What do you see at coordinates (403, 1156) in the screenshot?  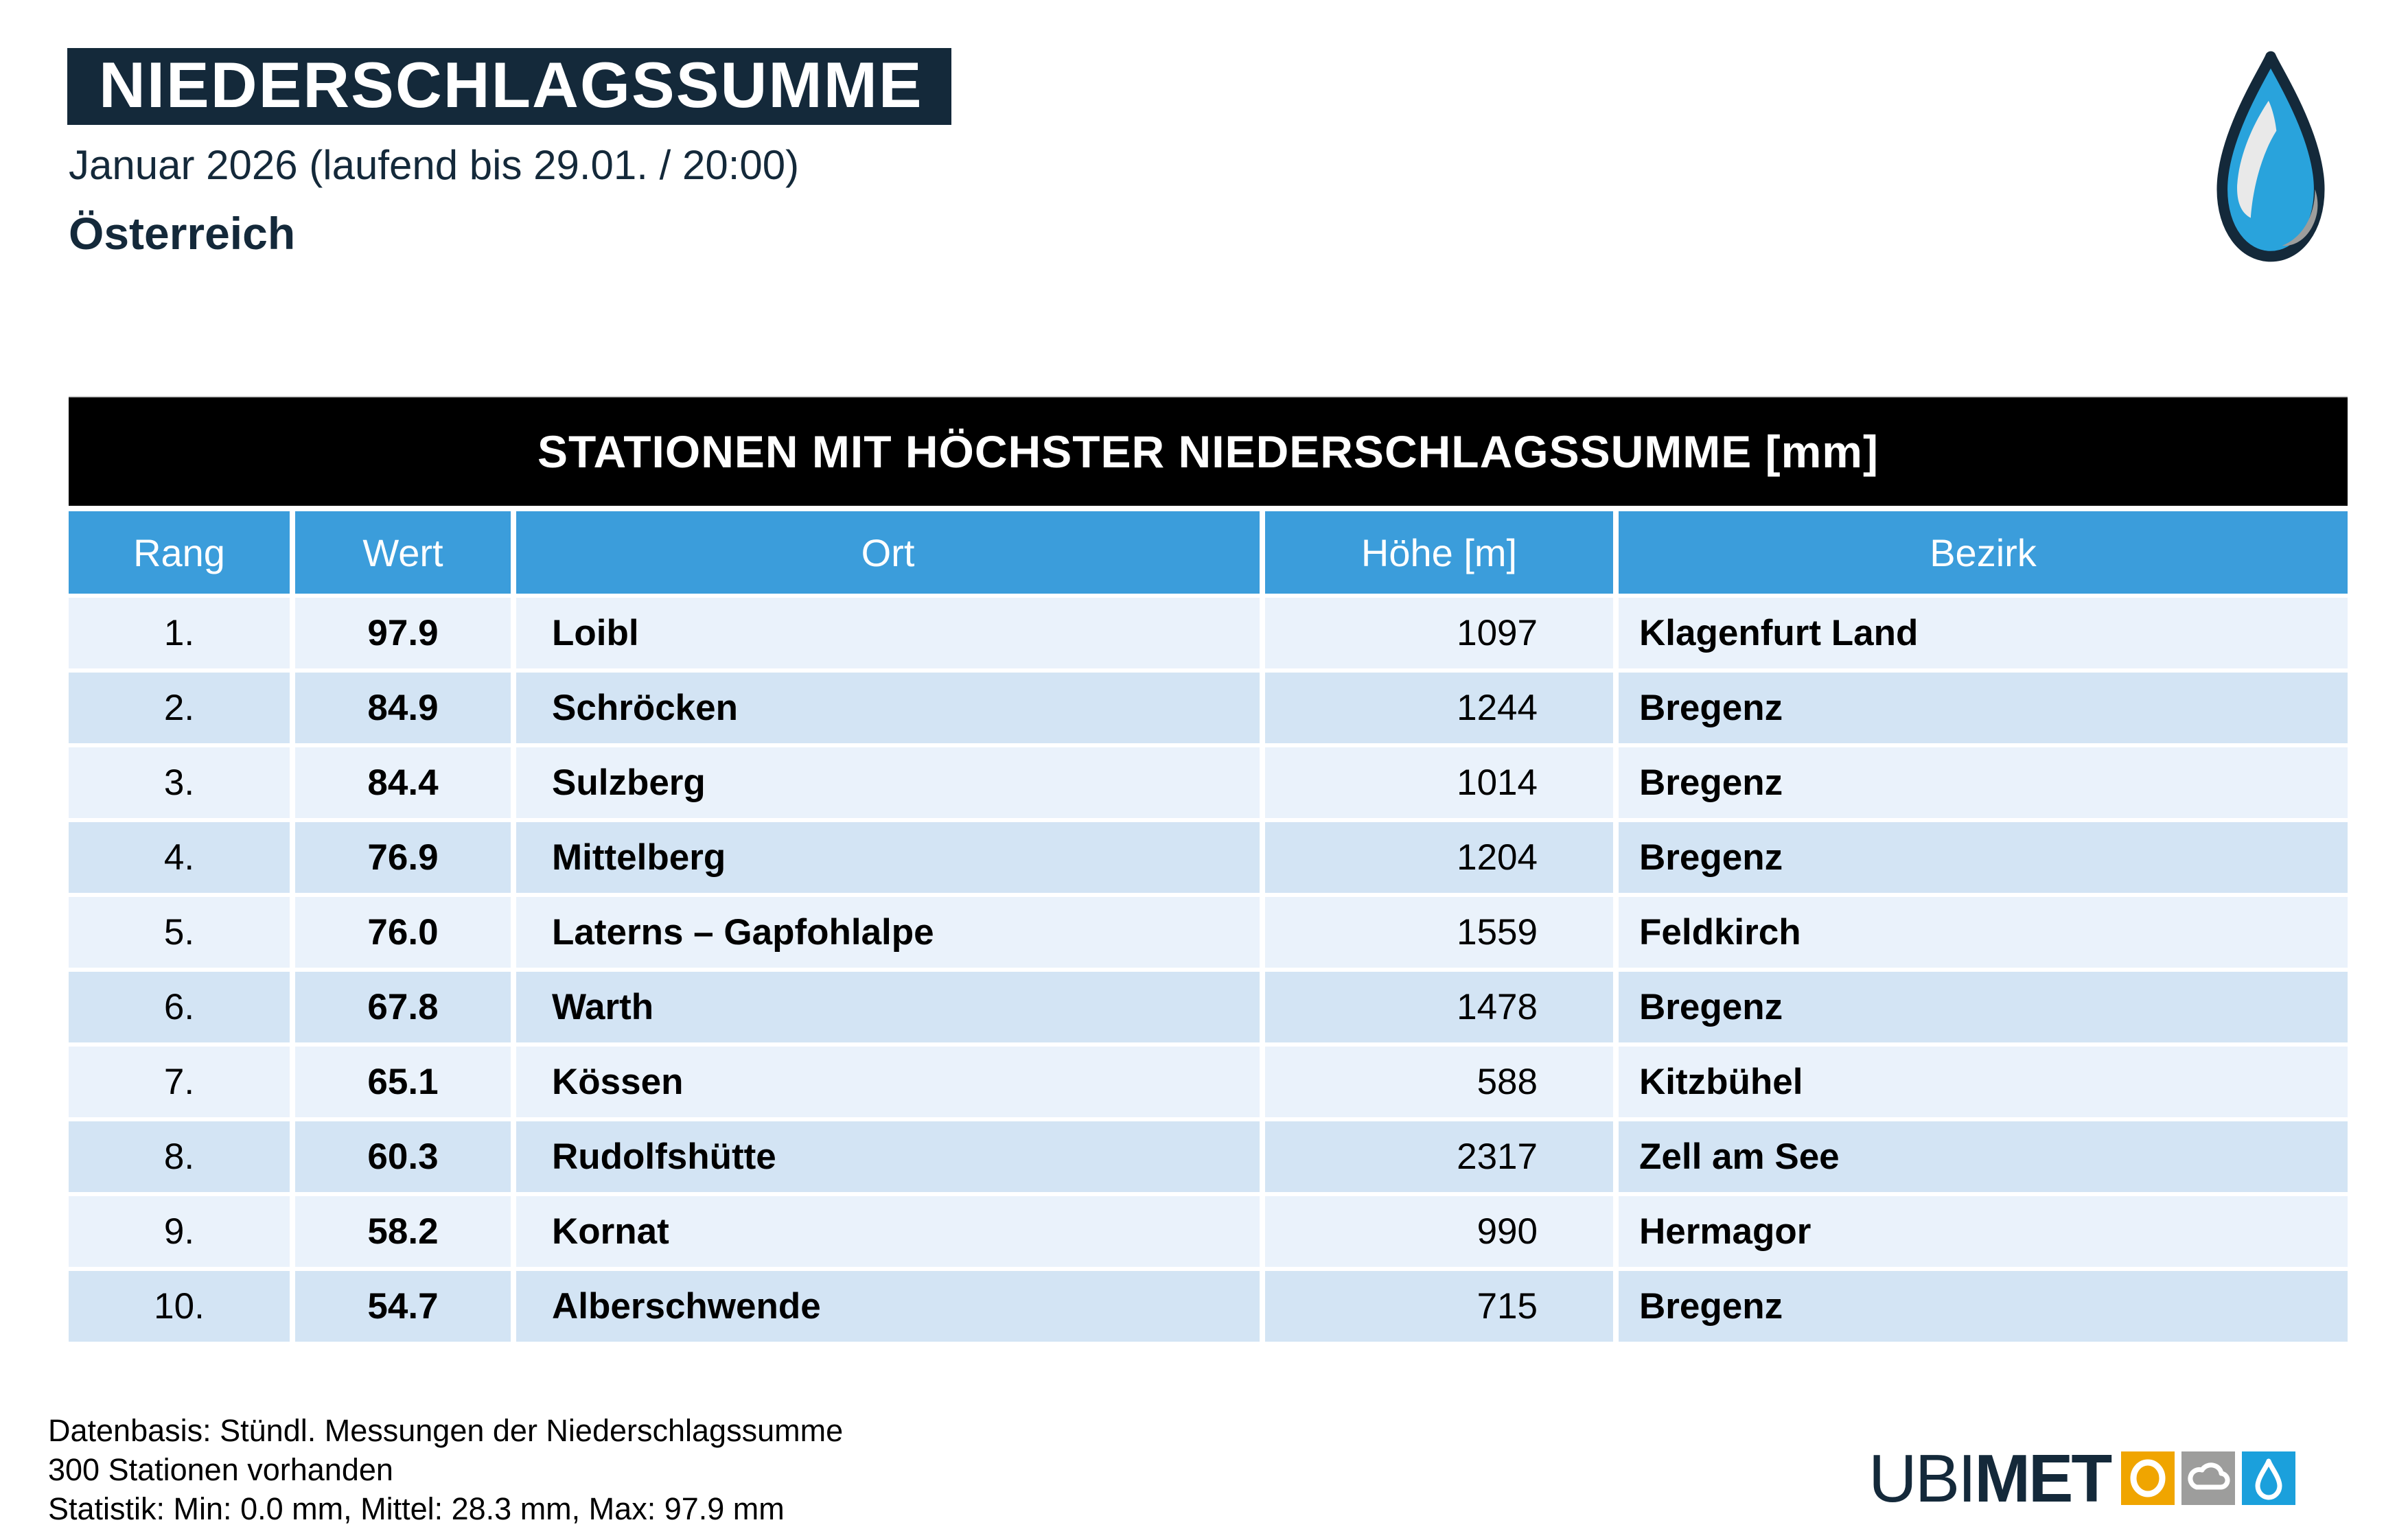 I see `table-cell-wert: 60.3` at bounding box center [403, 1156].